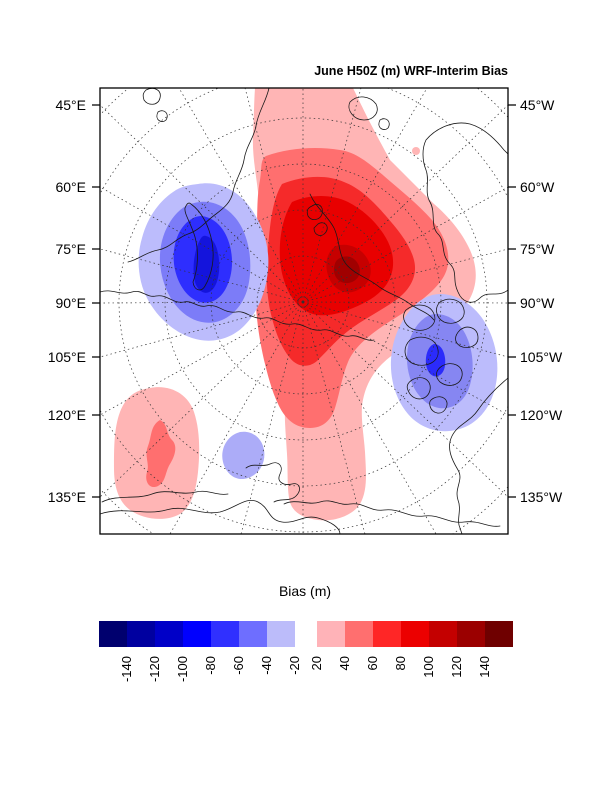 This screenshot has height=792, width=612. What do you see at coordinates (266, 665) in the screenshot?
I see `colorbar-tick-label: -40` at bounding box center [266, 665].